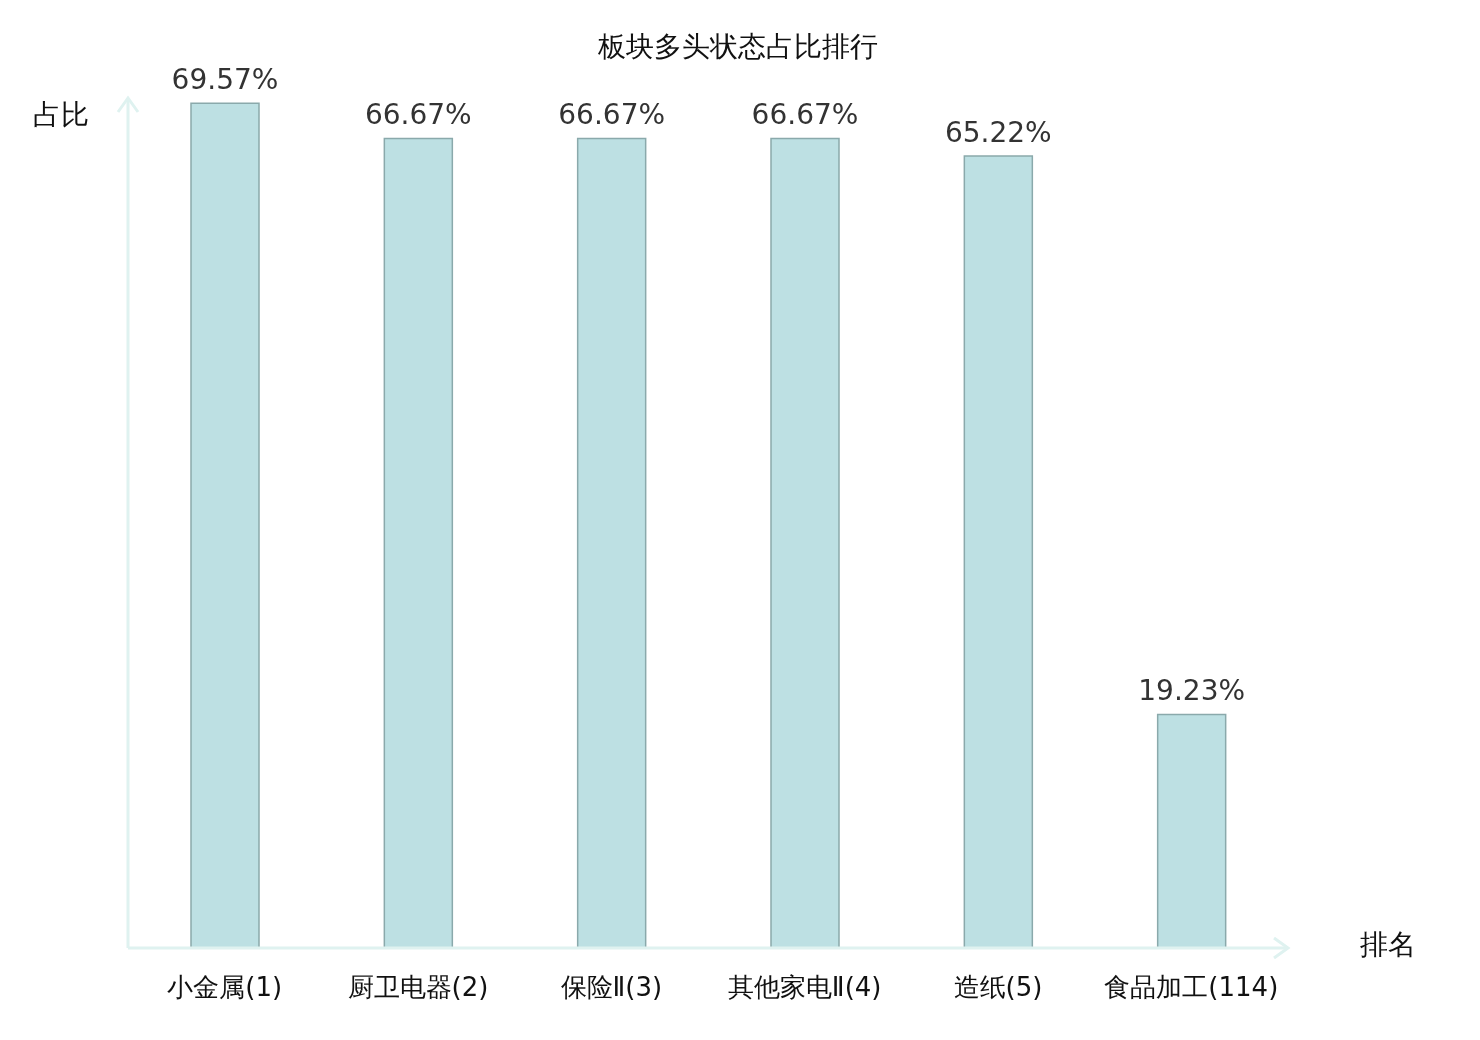  Describe the element at coordinates (804, 987) in the screenshot. I see `x-tick-label: 其他家电Ⅱ(4)` at that location.